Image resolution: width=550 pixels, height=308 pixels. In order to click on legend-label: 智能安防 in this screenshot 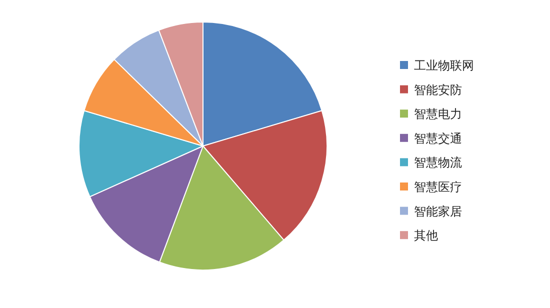, I will do `click(438, 89)`.